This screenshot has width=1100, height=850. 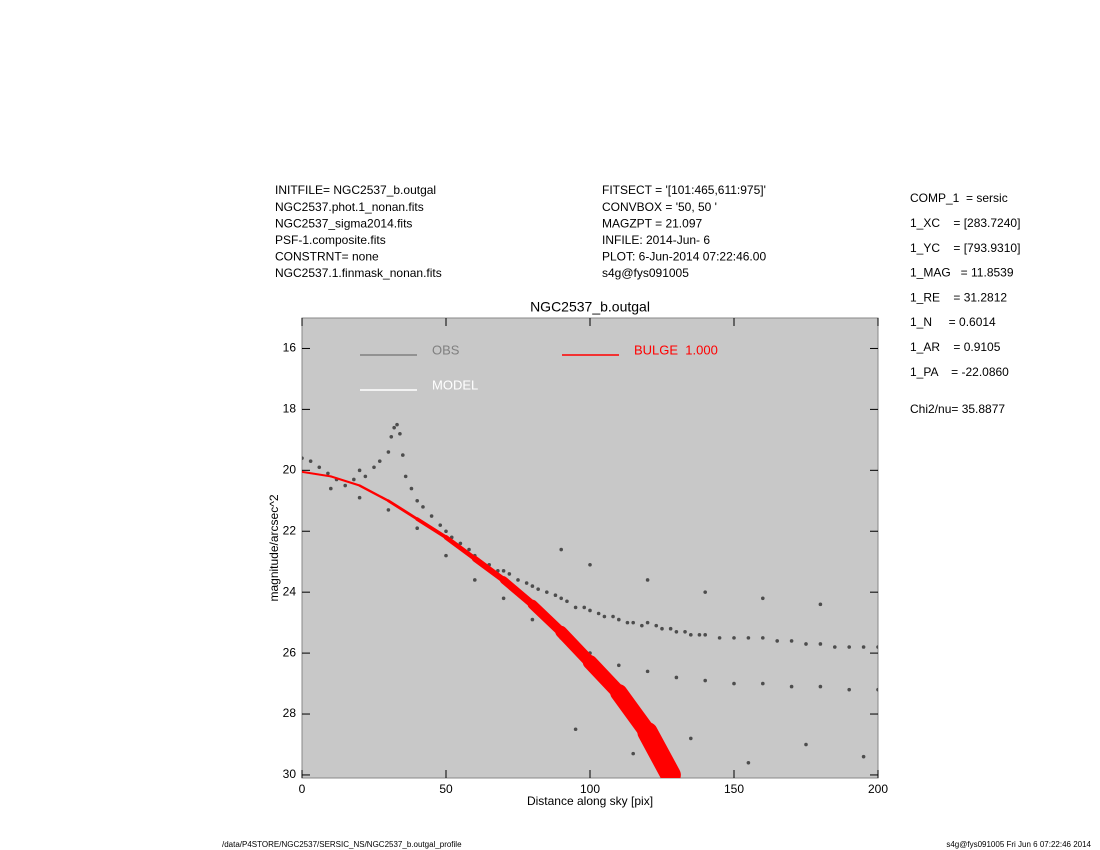 I want to click on header-left-line: PSF-1.composite.fits, so click(x=330, y=240).